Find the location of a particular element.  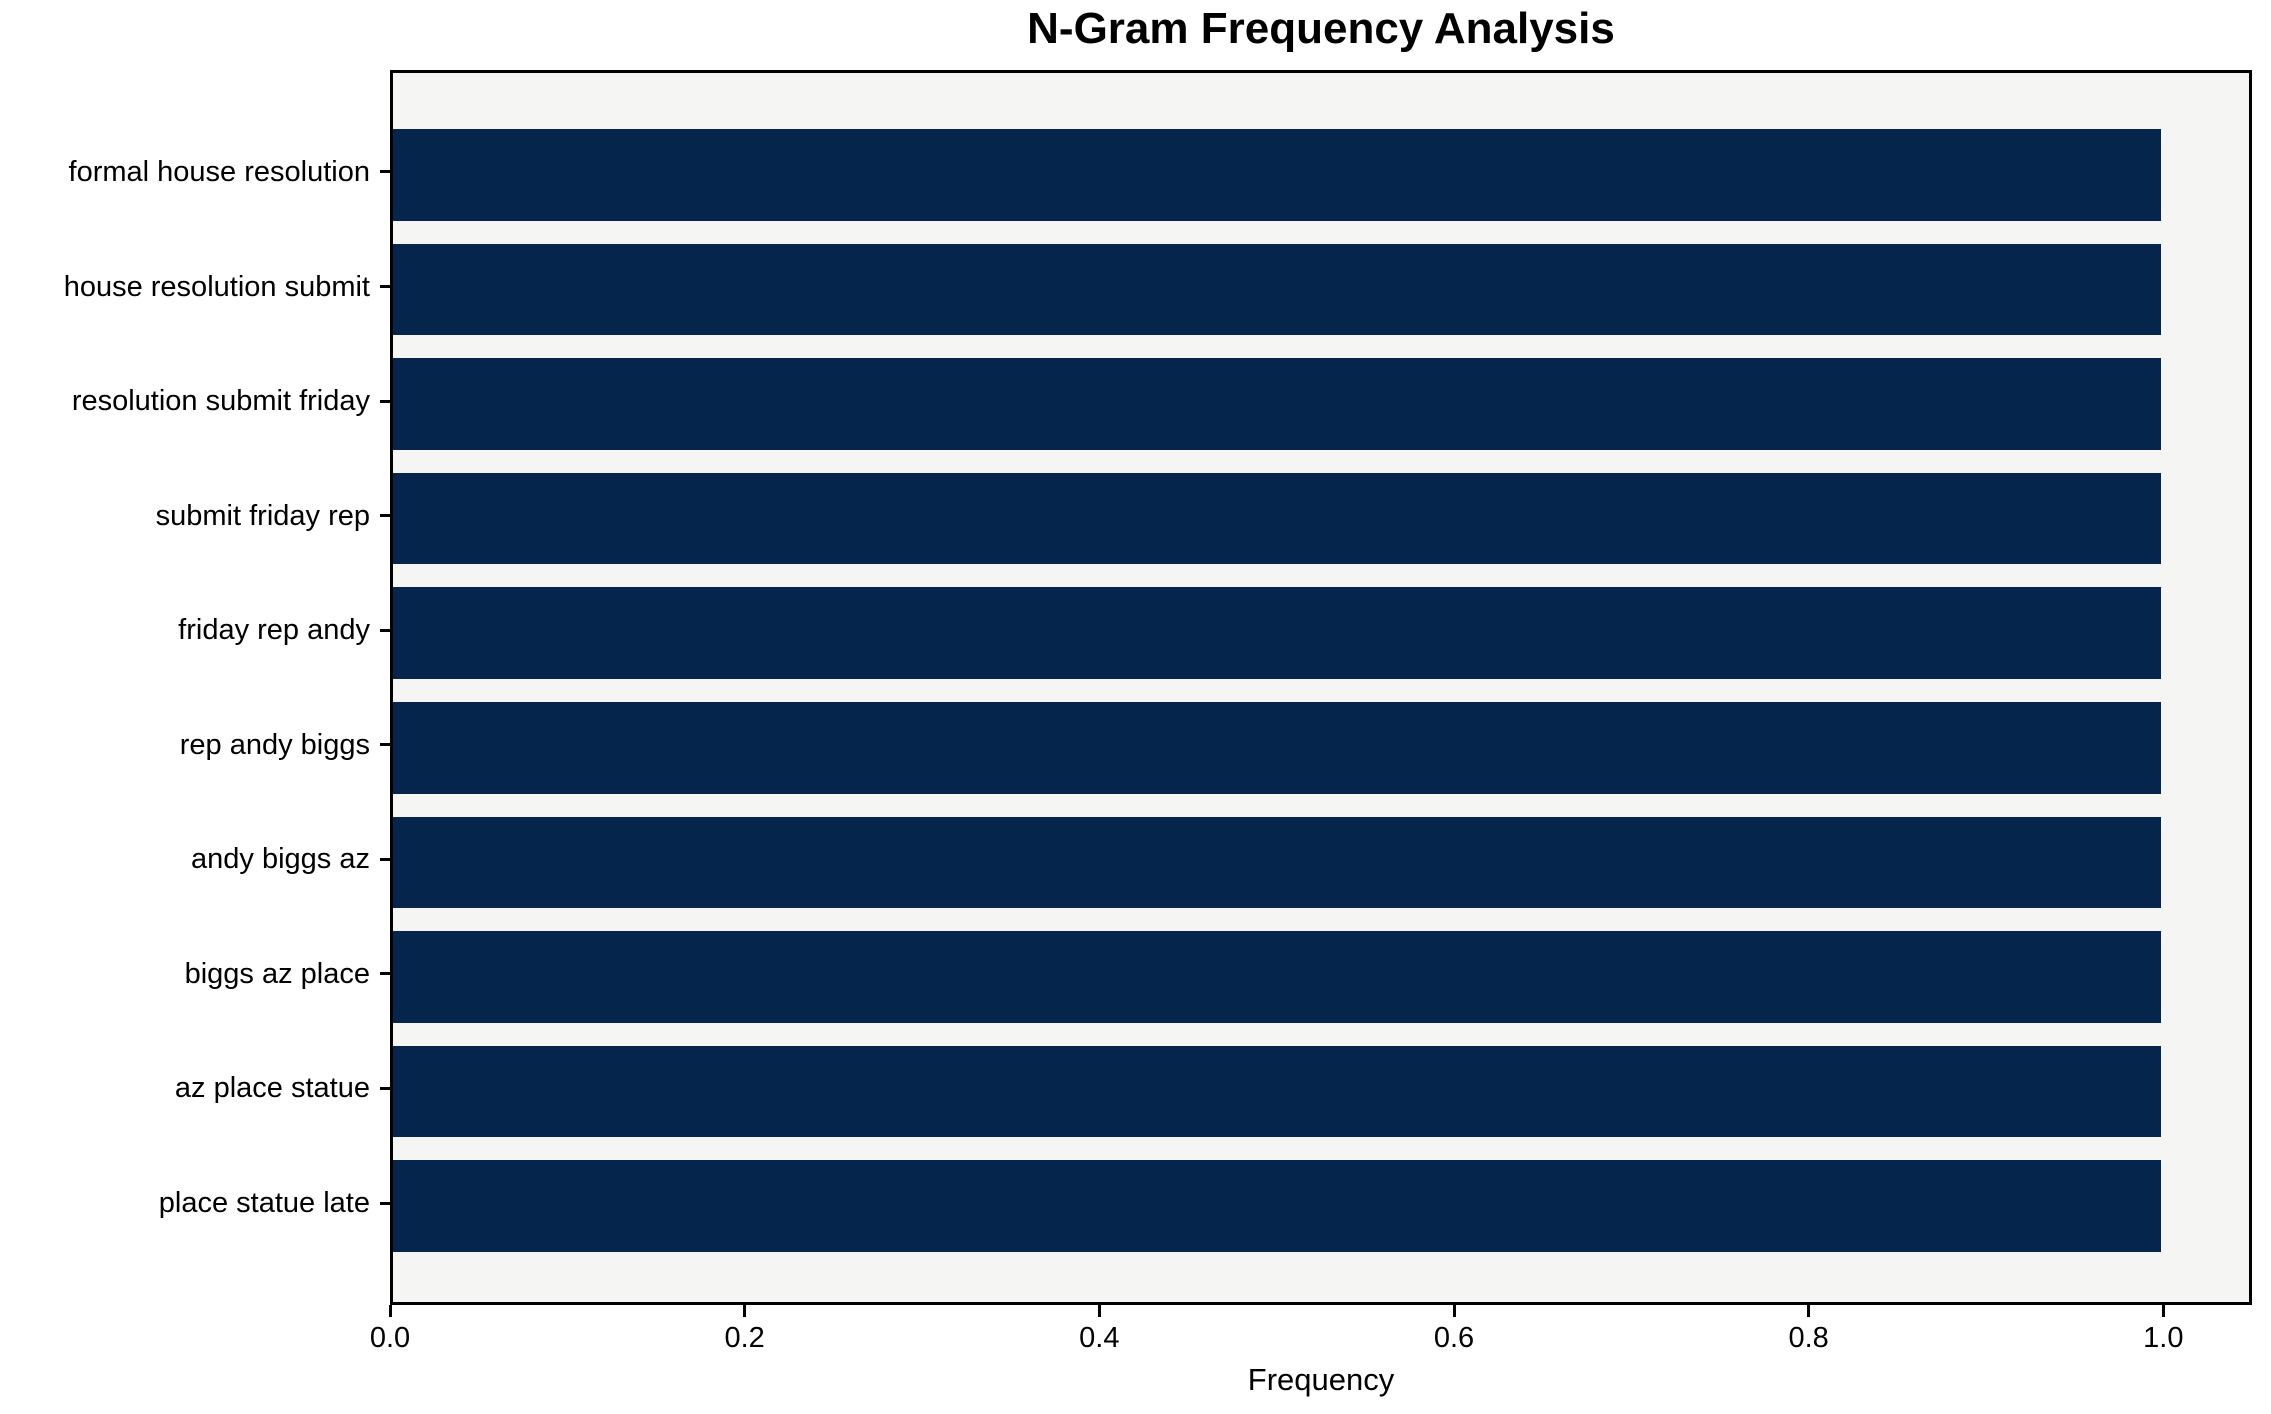

y-tick-label: rep andy biggs is located at coordinates (274, 744).